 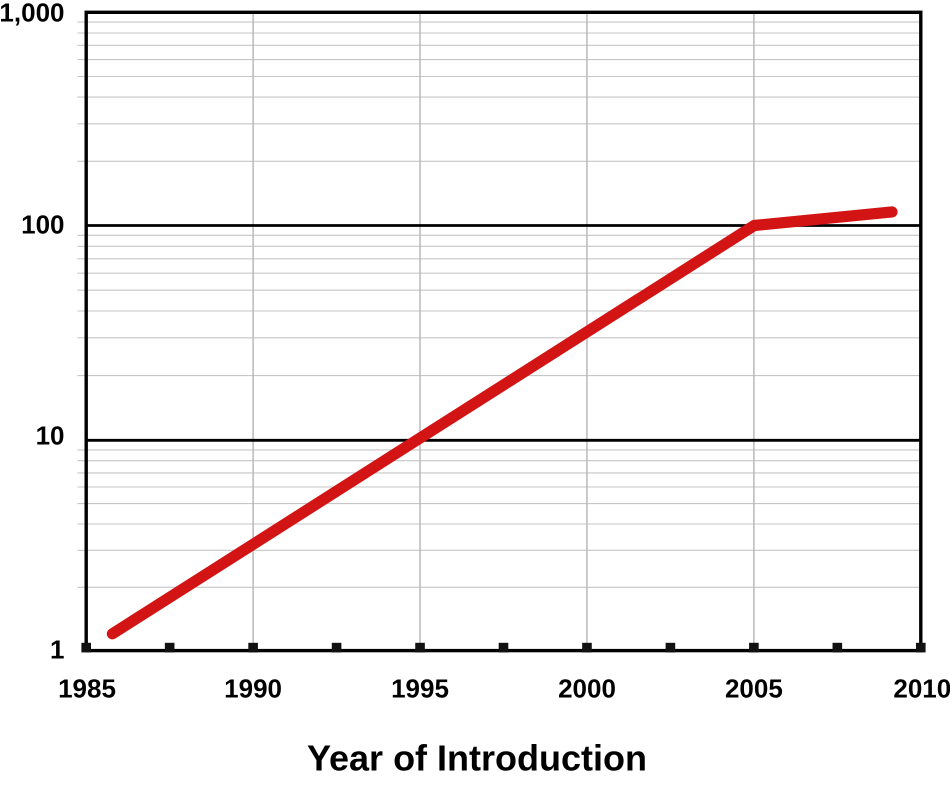 What do you see at coordinates (477, 758) in the screenshot?
I see `svg-text: Year of Introduction` at bounding box center [477, 758].